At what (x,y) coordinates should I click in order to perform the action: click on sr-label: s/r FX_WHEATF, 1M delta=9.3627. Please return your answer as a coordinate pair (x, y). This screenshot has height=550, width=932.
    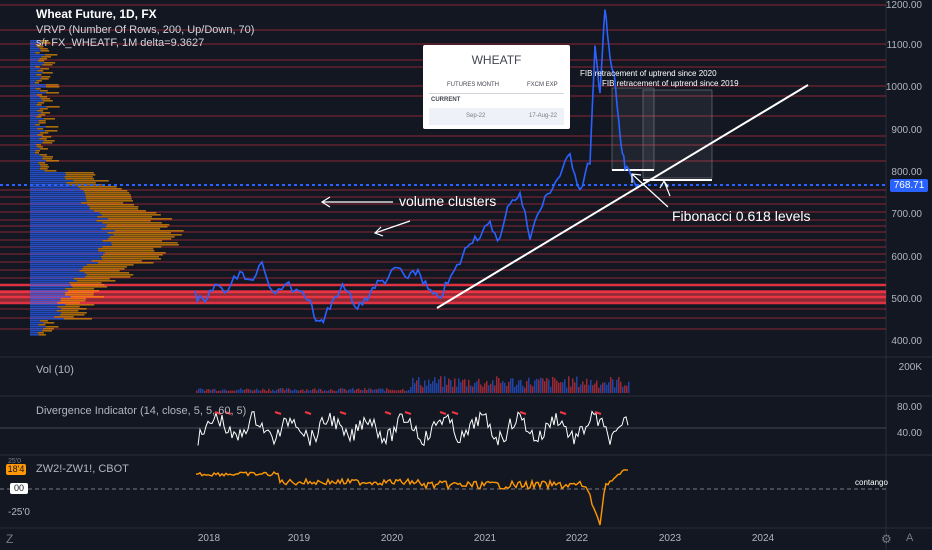
    Looking at the image, I should click on (120, 43).